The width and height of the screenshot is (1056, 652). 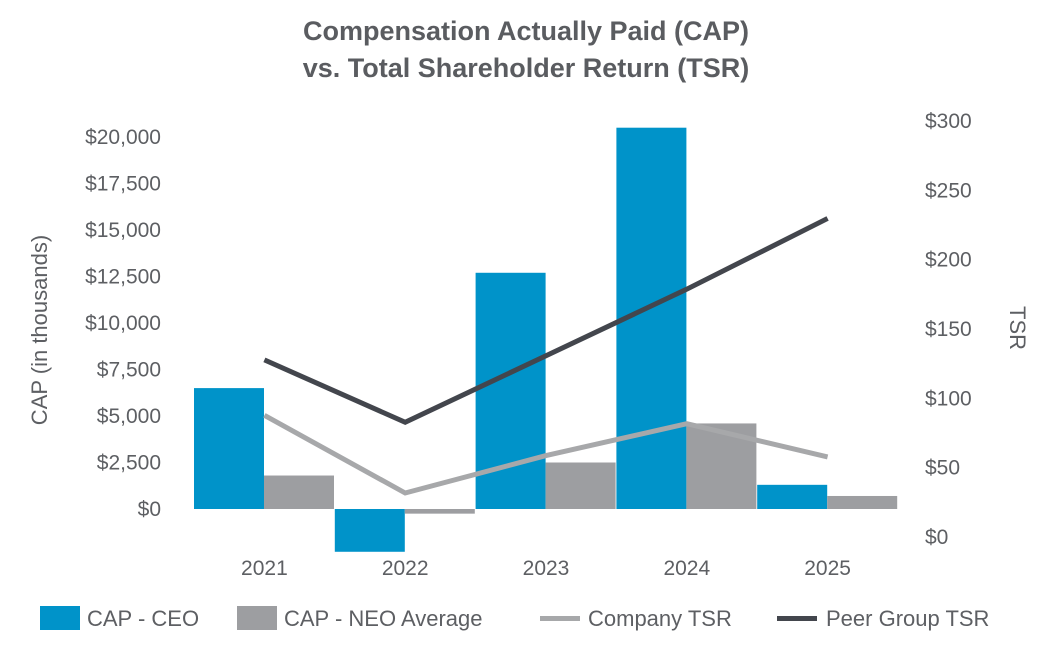 I want to click on right-tick-label: $100, so click(x=948, y=398).